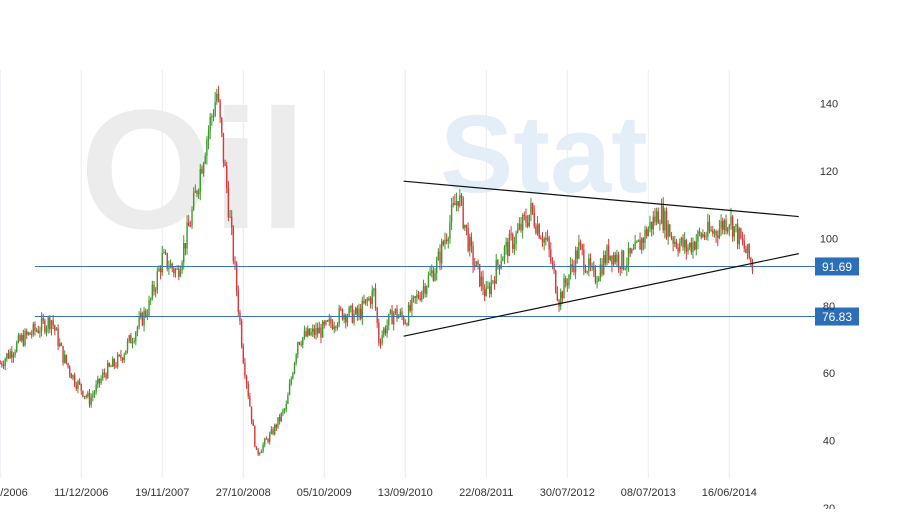 The width and height of the screenshot is (909, 514). I want to click on x-tick-label: 02/01/2006, so click(14, 493).